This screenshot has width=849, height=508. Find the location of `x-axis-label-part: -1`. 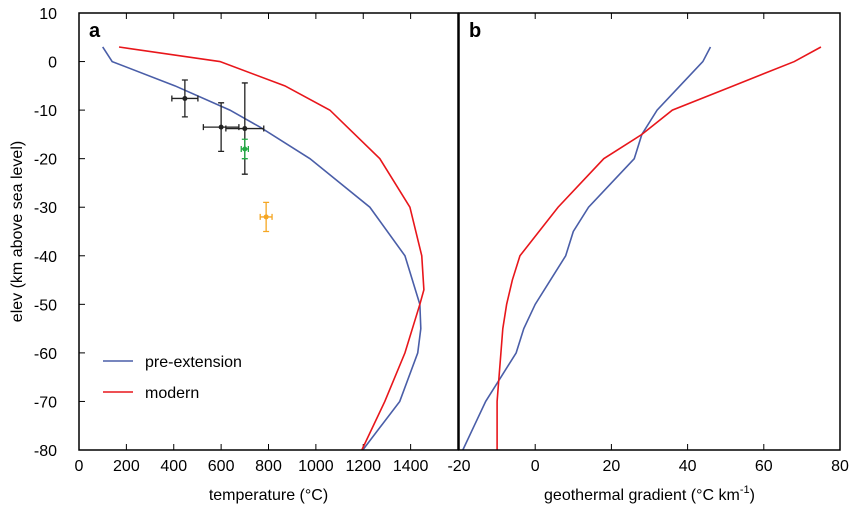

x-axis-label-part: -1 is located at coordinates (745, 490).